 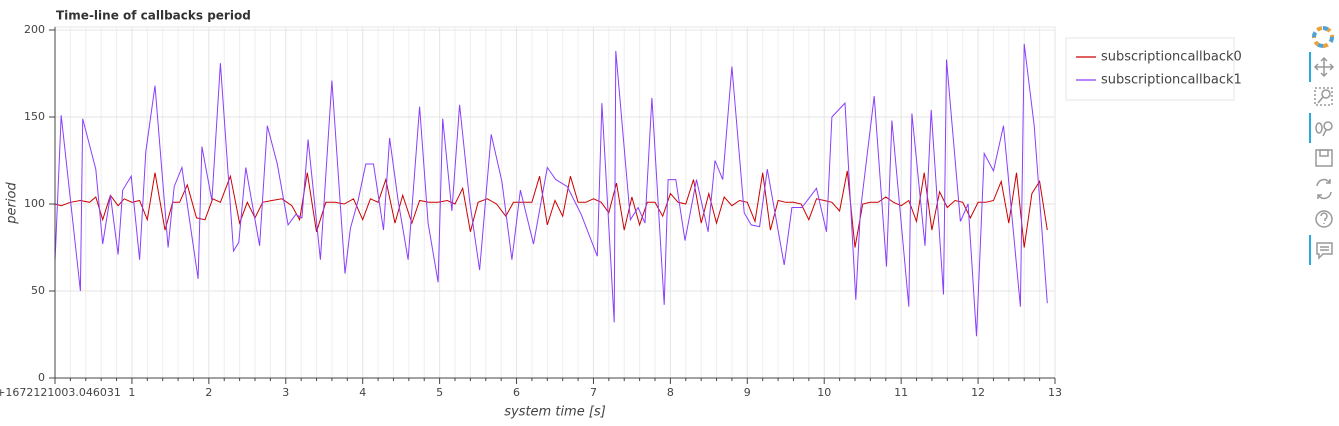 I want to click on x-tick-label: 4, so click(x=362, y=392).